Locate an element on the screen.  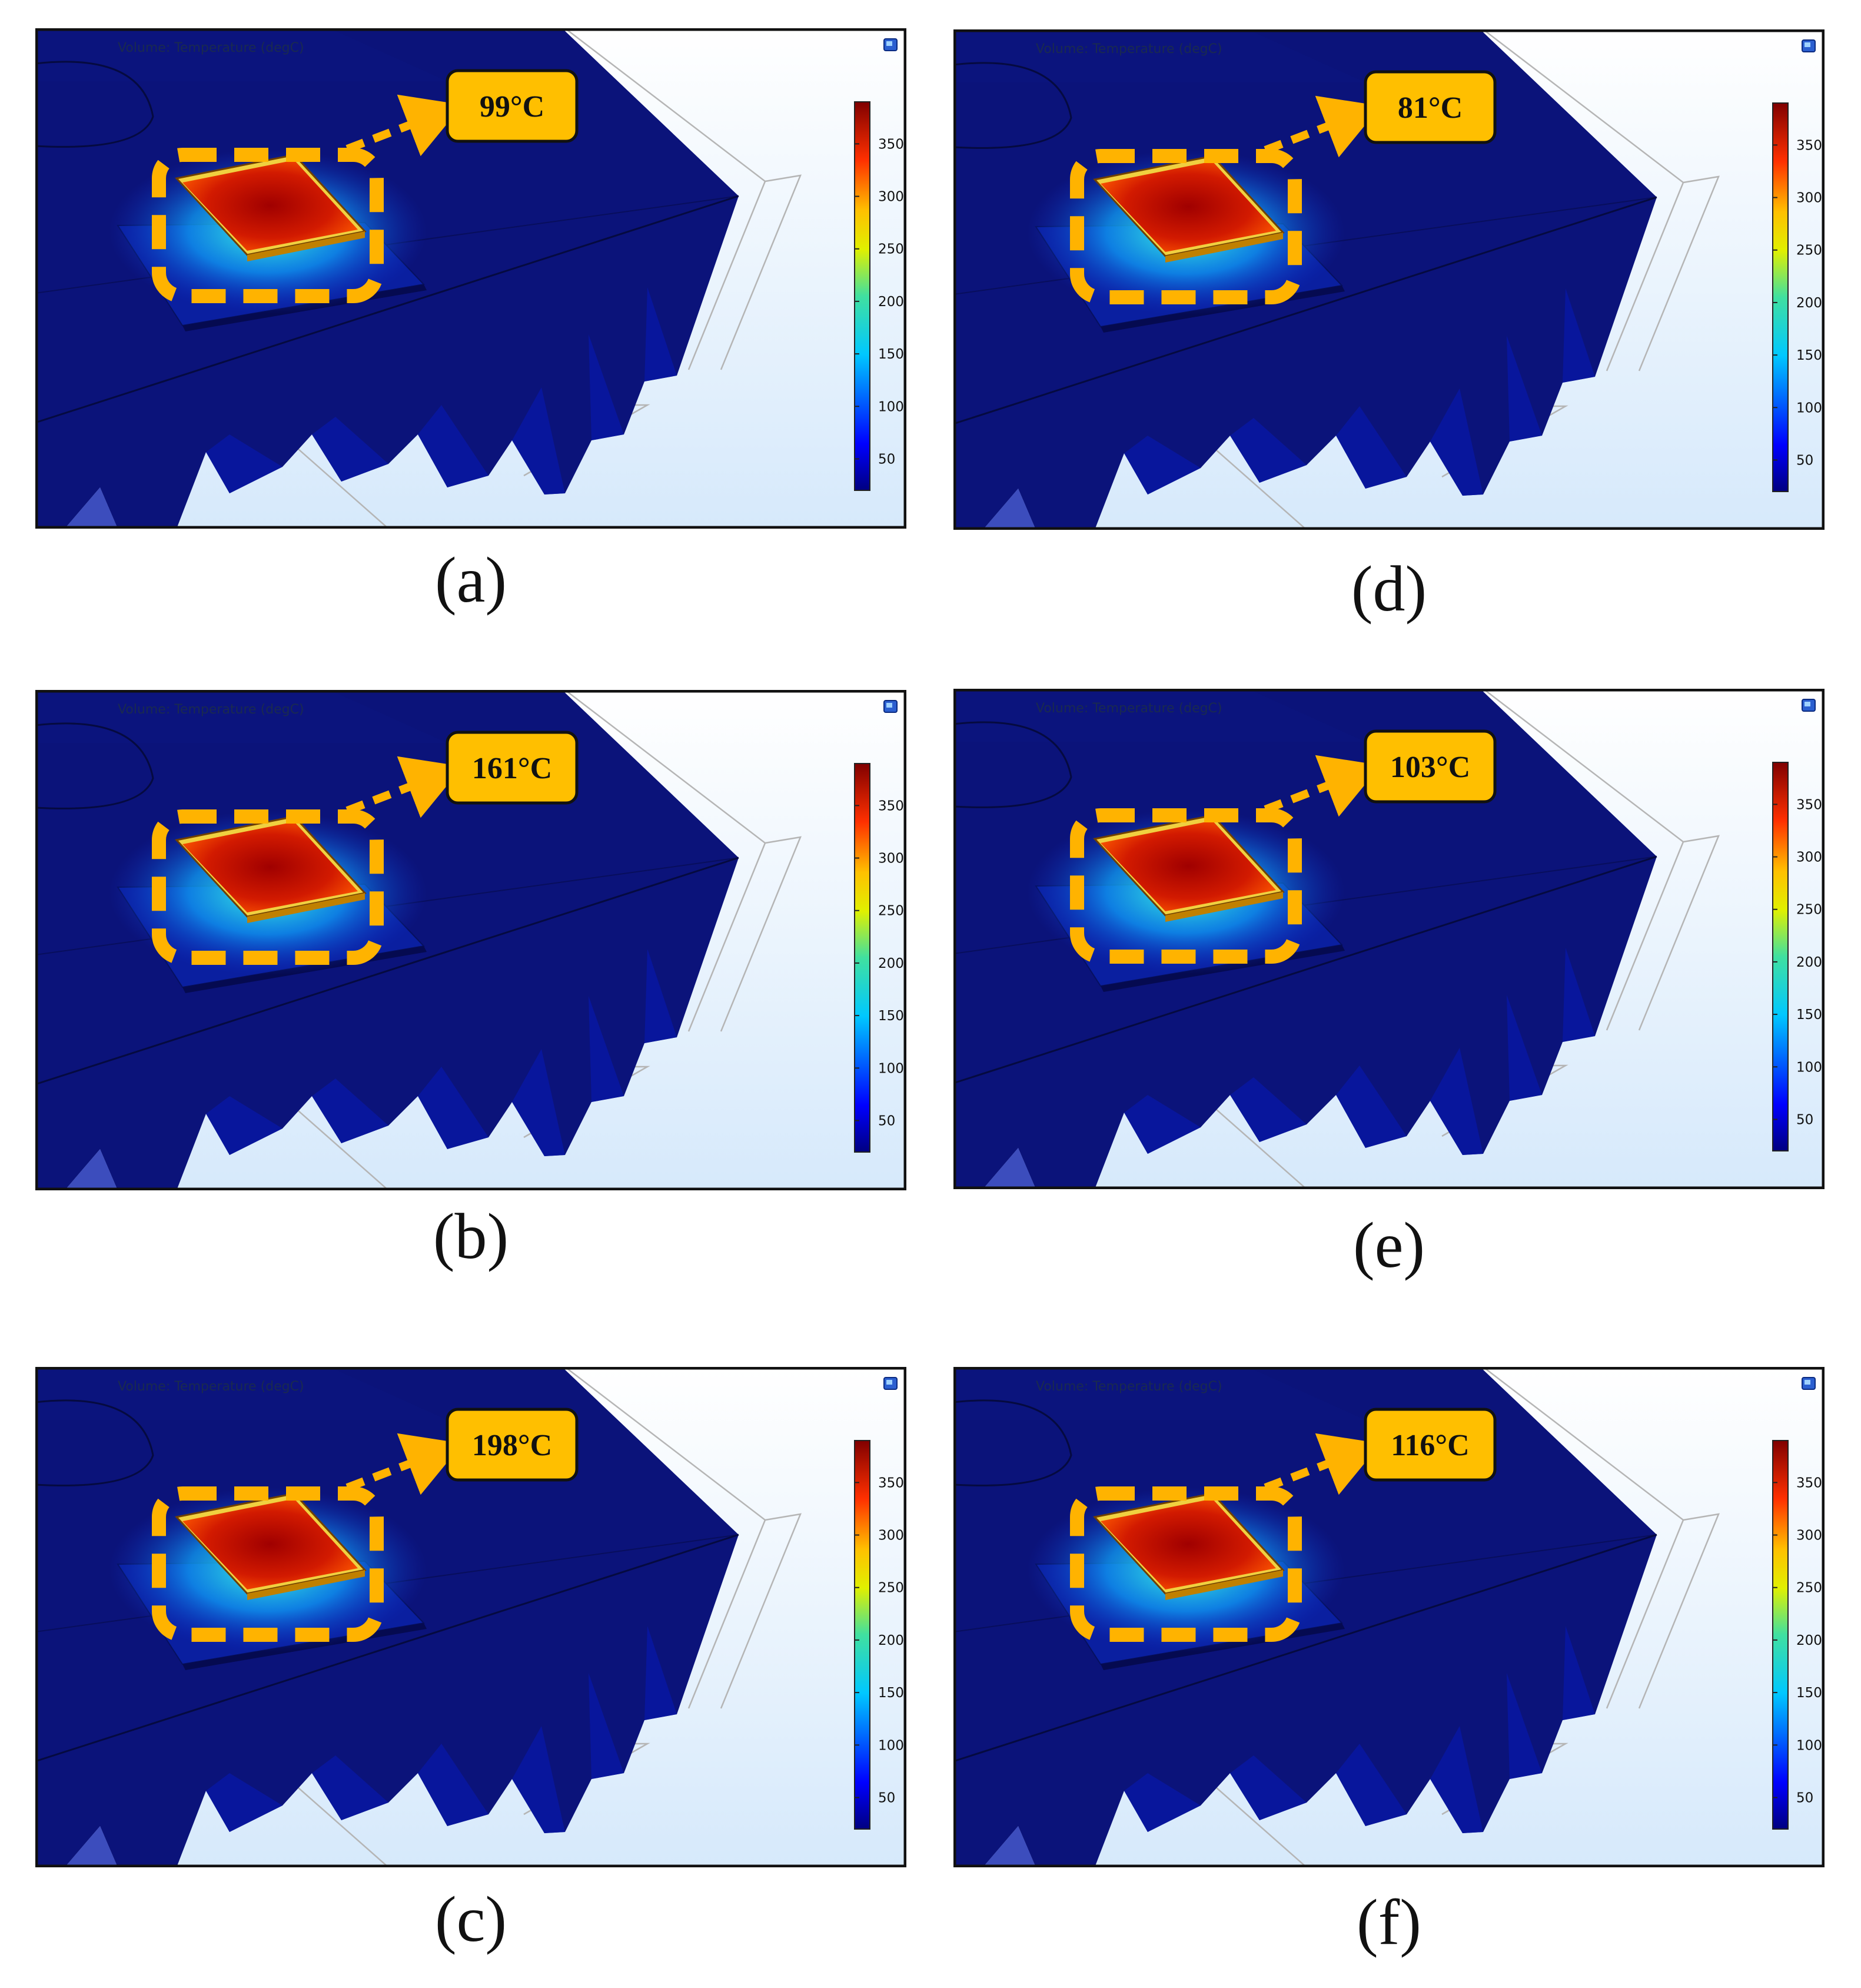
temperature-callout-label: 103°C is located at coordinates (1430, 767).